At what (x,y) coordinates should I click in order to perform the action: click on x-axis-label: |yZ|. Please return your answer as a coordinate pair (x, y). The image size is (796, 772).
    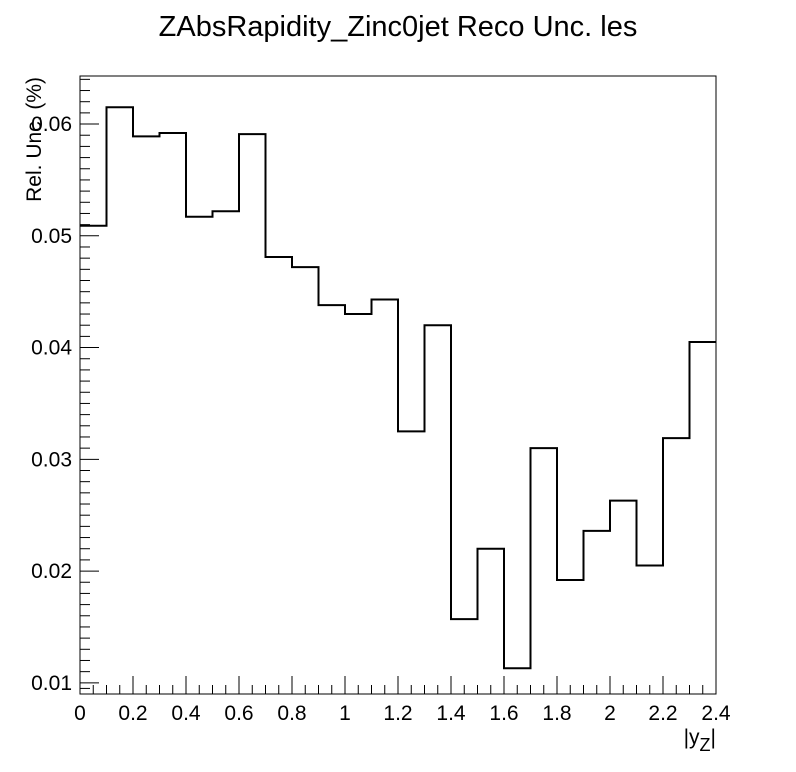
    Looking at the image, I should click on (700, 740).